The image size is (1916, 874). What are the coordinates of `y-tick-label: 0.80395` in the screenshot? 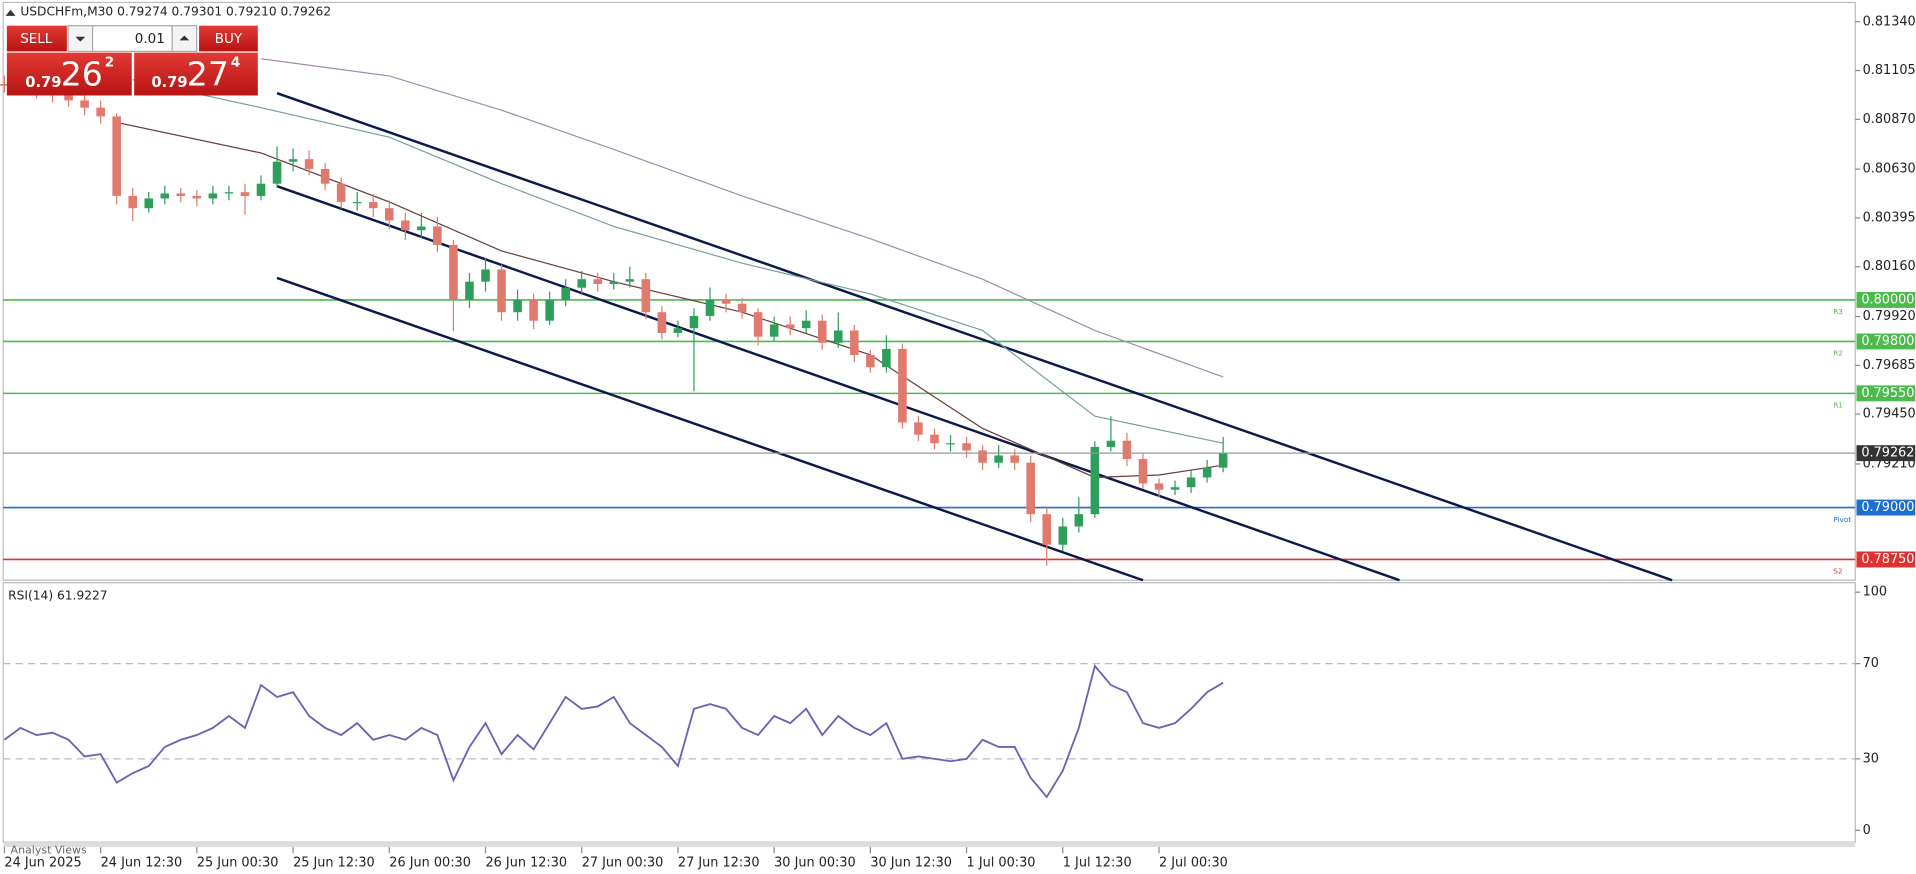 It's located at (1889, 217).